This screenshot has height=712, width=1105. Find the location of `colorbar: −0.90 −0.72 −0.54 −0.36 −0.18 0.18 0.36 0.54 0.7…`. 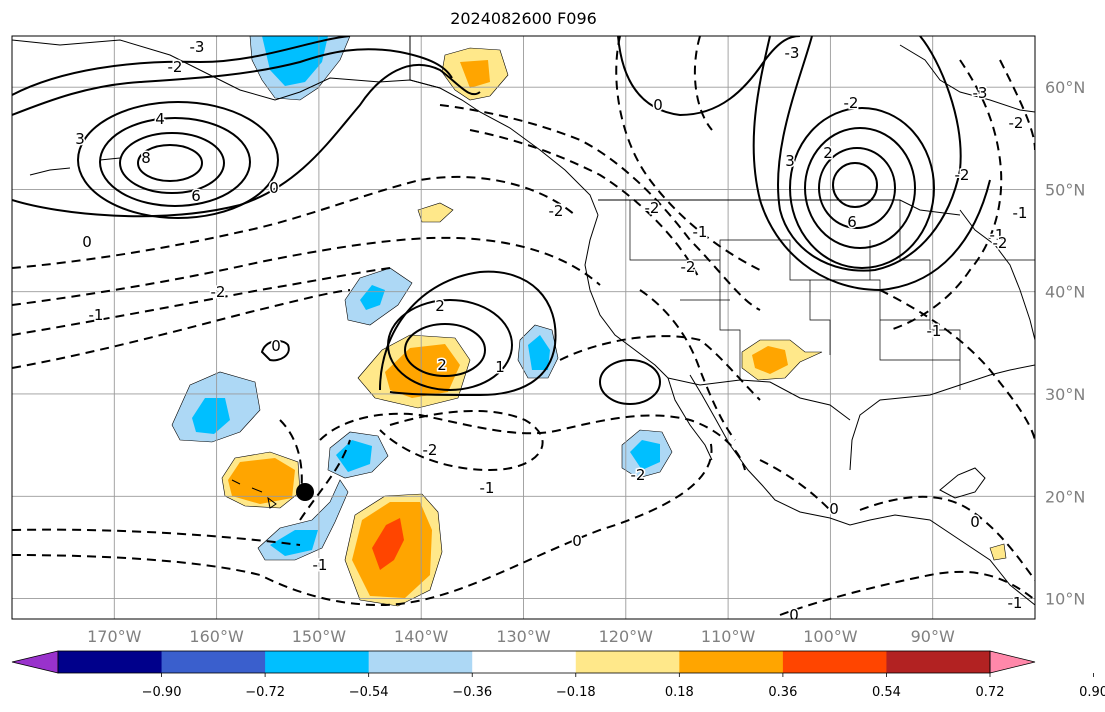

colorbar: −0.90 −0.72 −0.54 −0.36 −0.18 0.18 0.36 0.54 0.7… is located at coordinates (558, 675).